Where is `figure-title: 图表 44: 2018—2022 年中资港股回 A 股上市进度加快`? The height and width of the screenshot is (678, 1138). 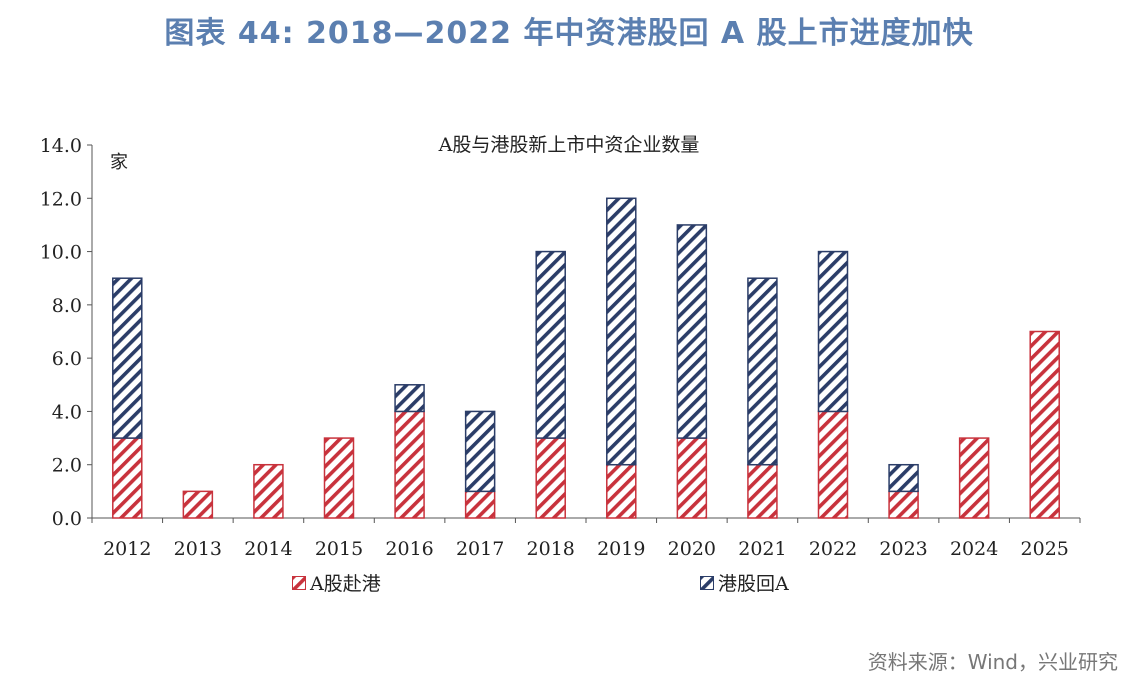
figure-title: 图表 44: 2018—2022 年中资港股回 A 股上市进度加快 is located at coordinates (569, 33).